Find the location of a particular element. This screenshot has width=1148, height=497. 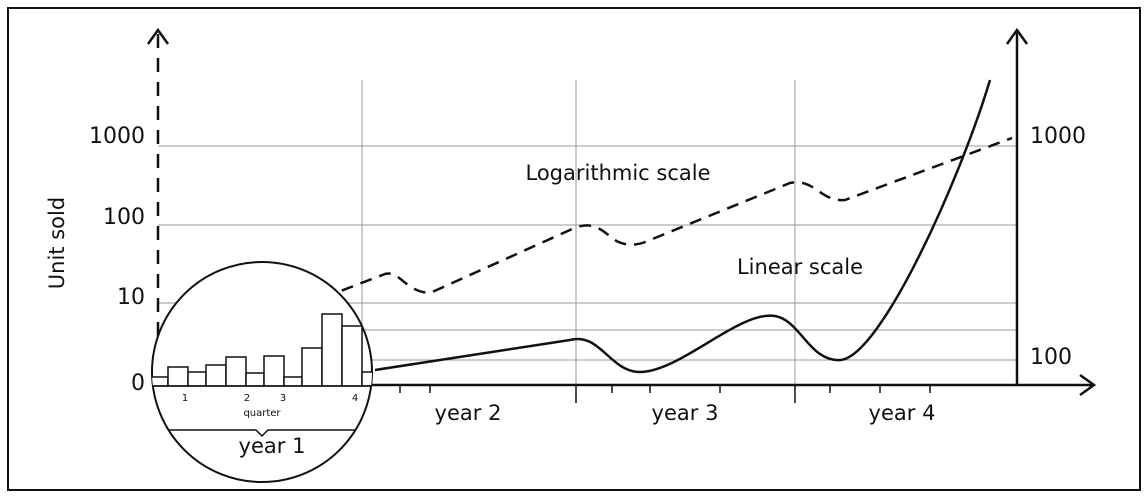

right-tick: 100 is located at coordinates (1051, 357).